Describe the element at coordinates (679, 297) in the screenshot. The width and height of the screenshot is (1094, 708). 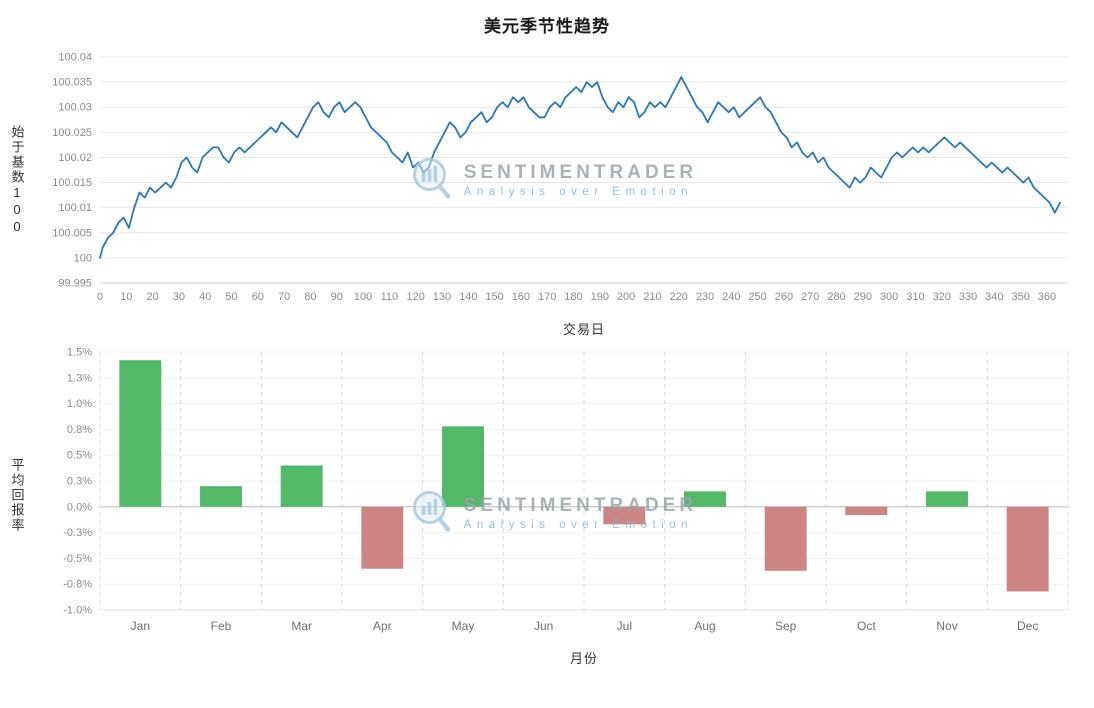
I see `svg-text: 220` at that location.